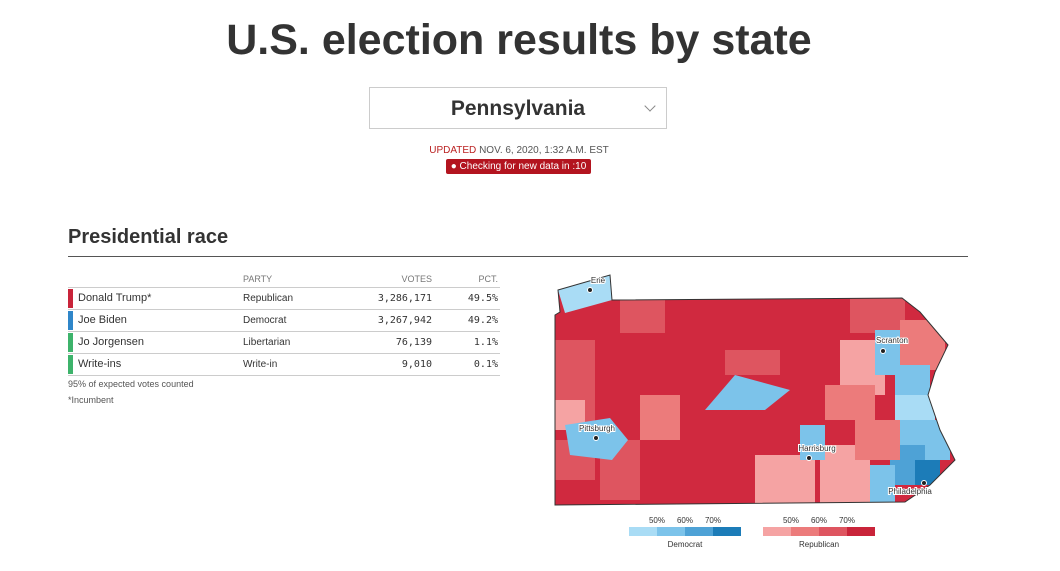  Describe the element at coordinates (100, 364) in the screenshot. I see `candidate: Write-ins` at that location.